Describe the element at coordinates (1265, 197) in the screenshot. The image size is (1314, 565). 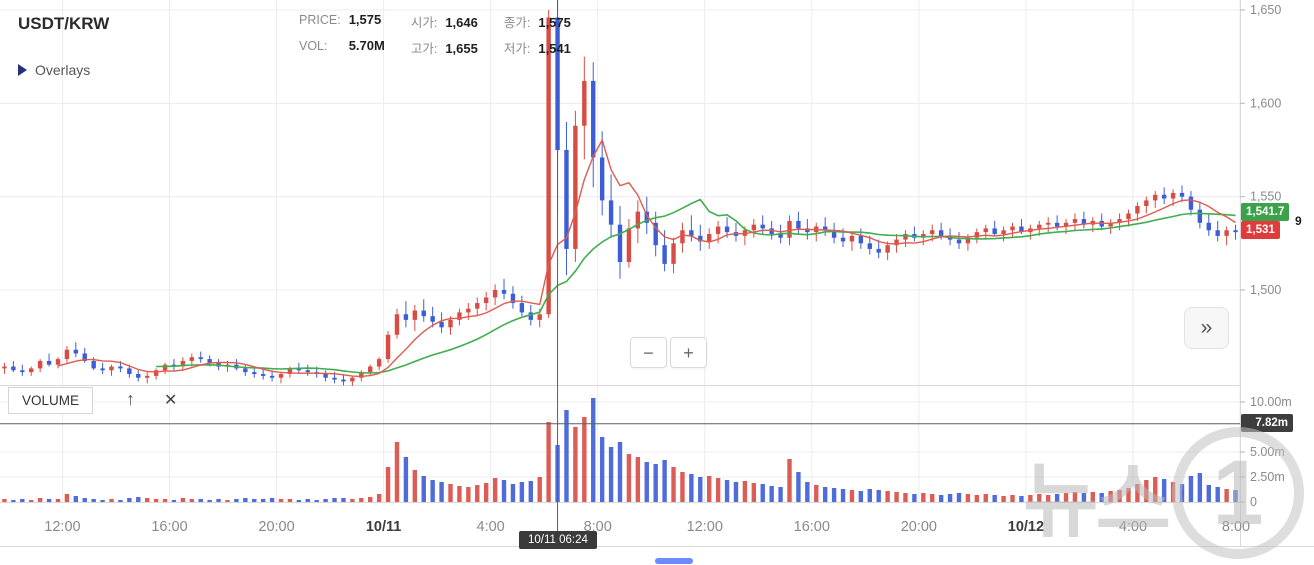
I see `svg-text: 1,550` at that location.